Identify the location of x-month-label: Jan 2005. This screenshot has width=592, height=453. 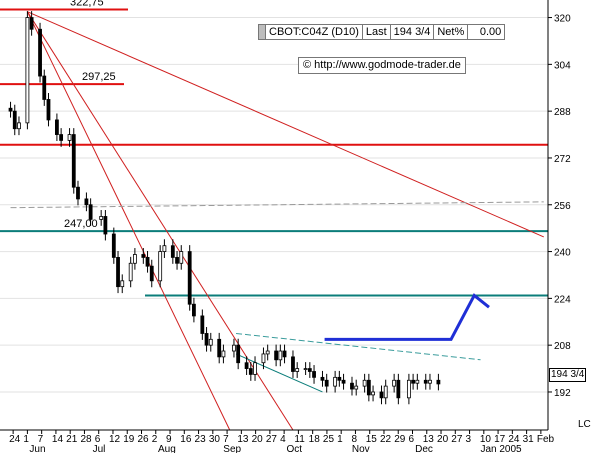
(501, 448).